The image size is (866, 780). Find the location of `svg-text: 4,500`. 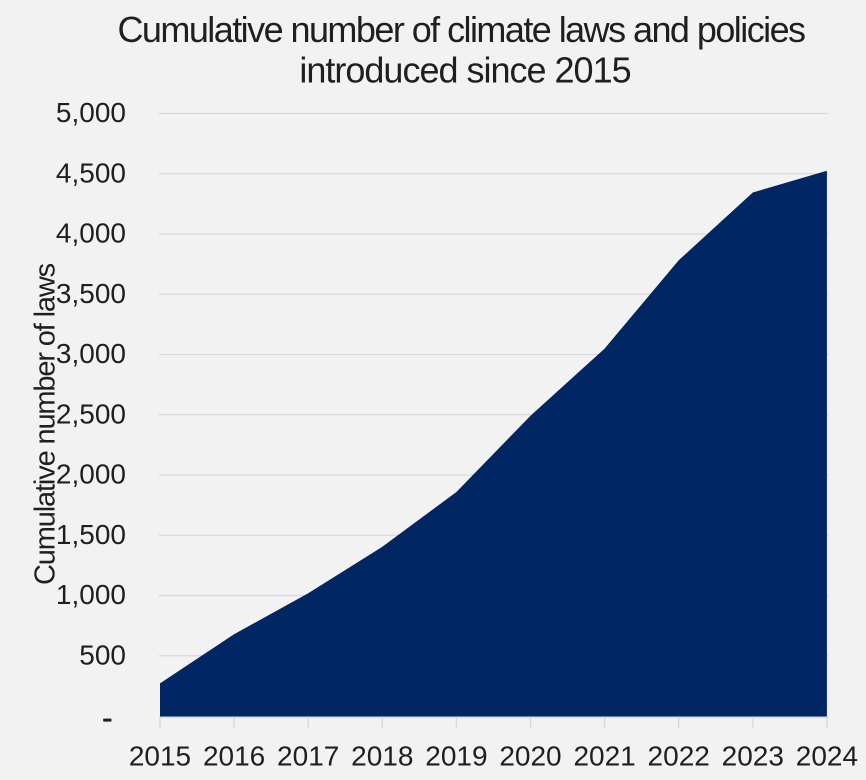

svg-text: 4,500 is located at coordinates (91, 172).